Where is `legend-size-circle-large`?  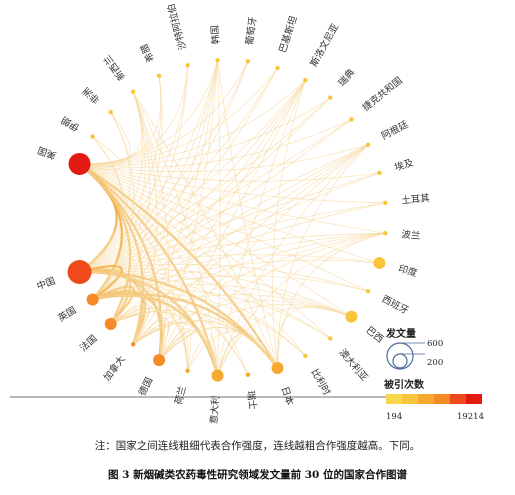 legend-size-circle-large is located at coordinates (400, 356).